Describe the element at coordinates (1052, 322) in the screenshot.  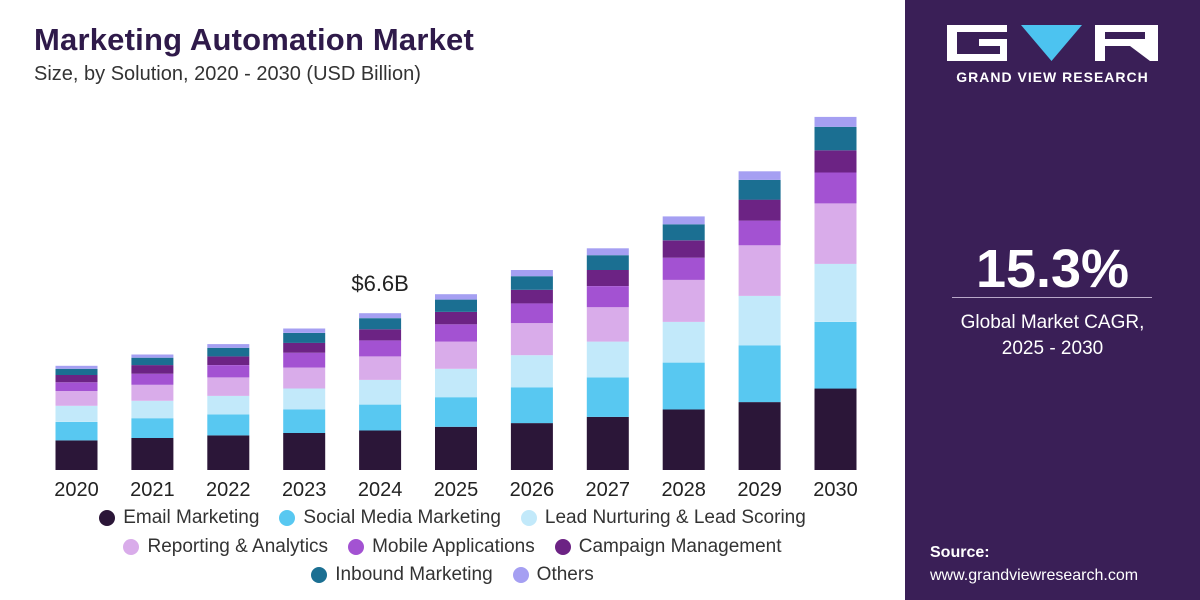
I see `cagr-label-line1: Global Market CAGR,` at that location.